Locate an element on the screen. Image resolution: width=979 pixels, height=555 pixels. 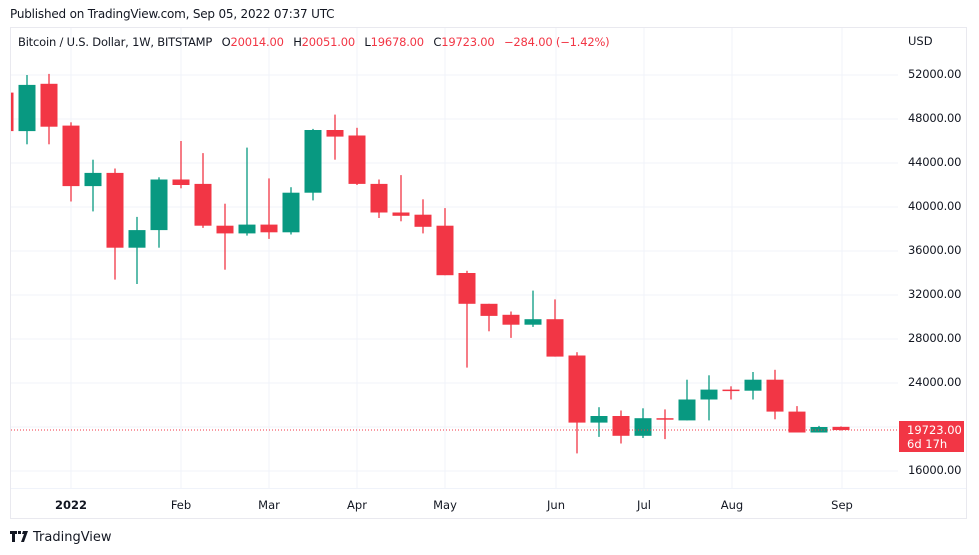
time-tick: Apr is located at coordinates (357, 505).